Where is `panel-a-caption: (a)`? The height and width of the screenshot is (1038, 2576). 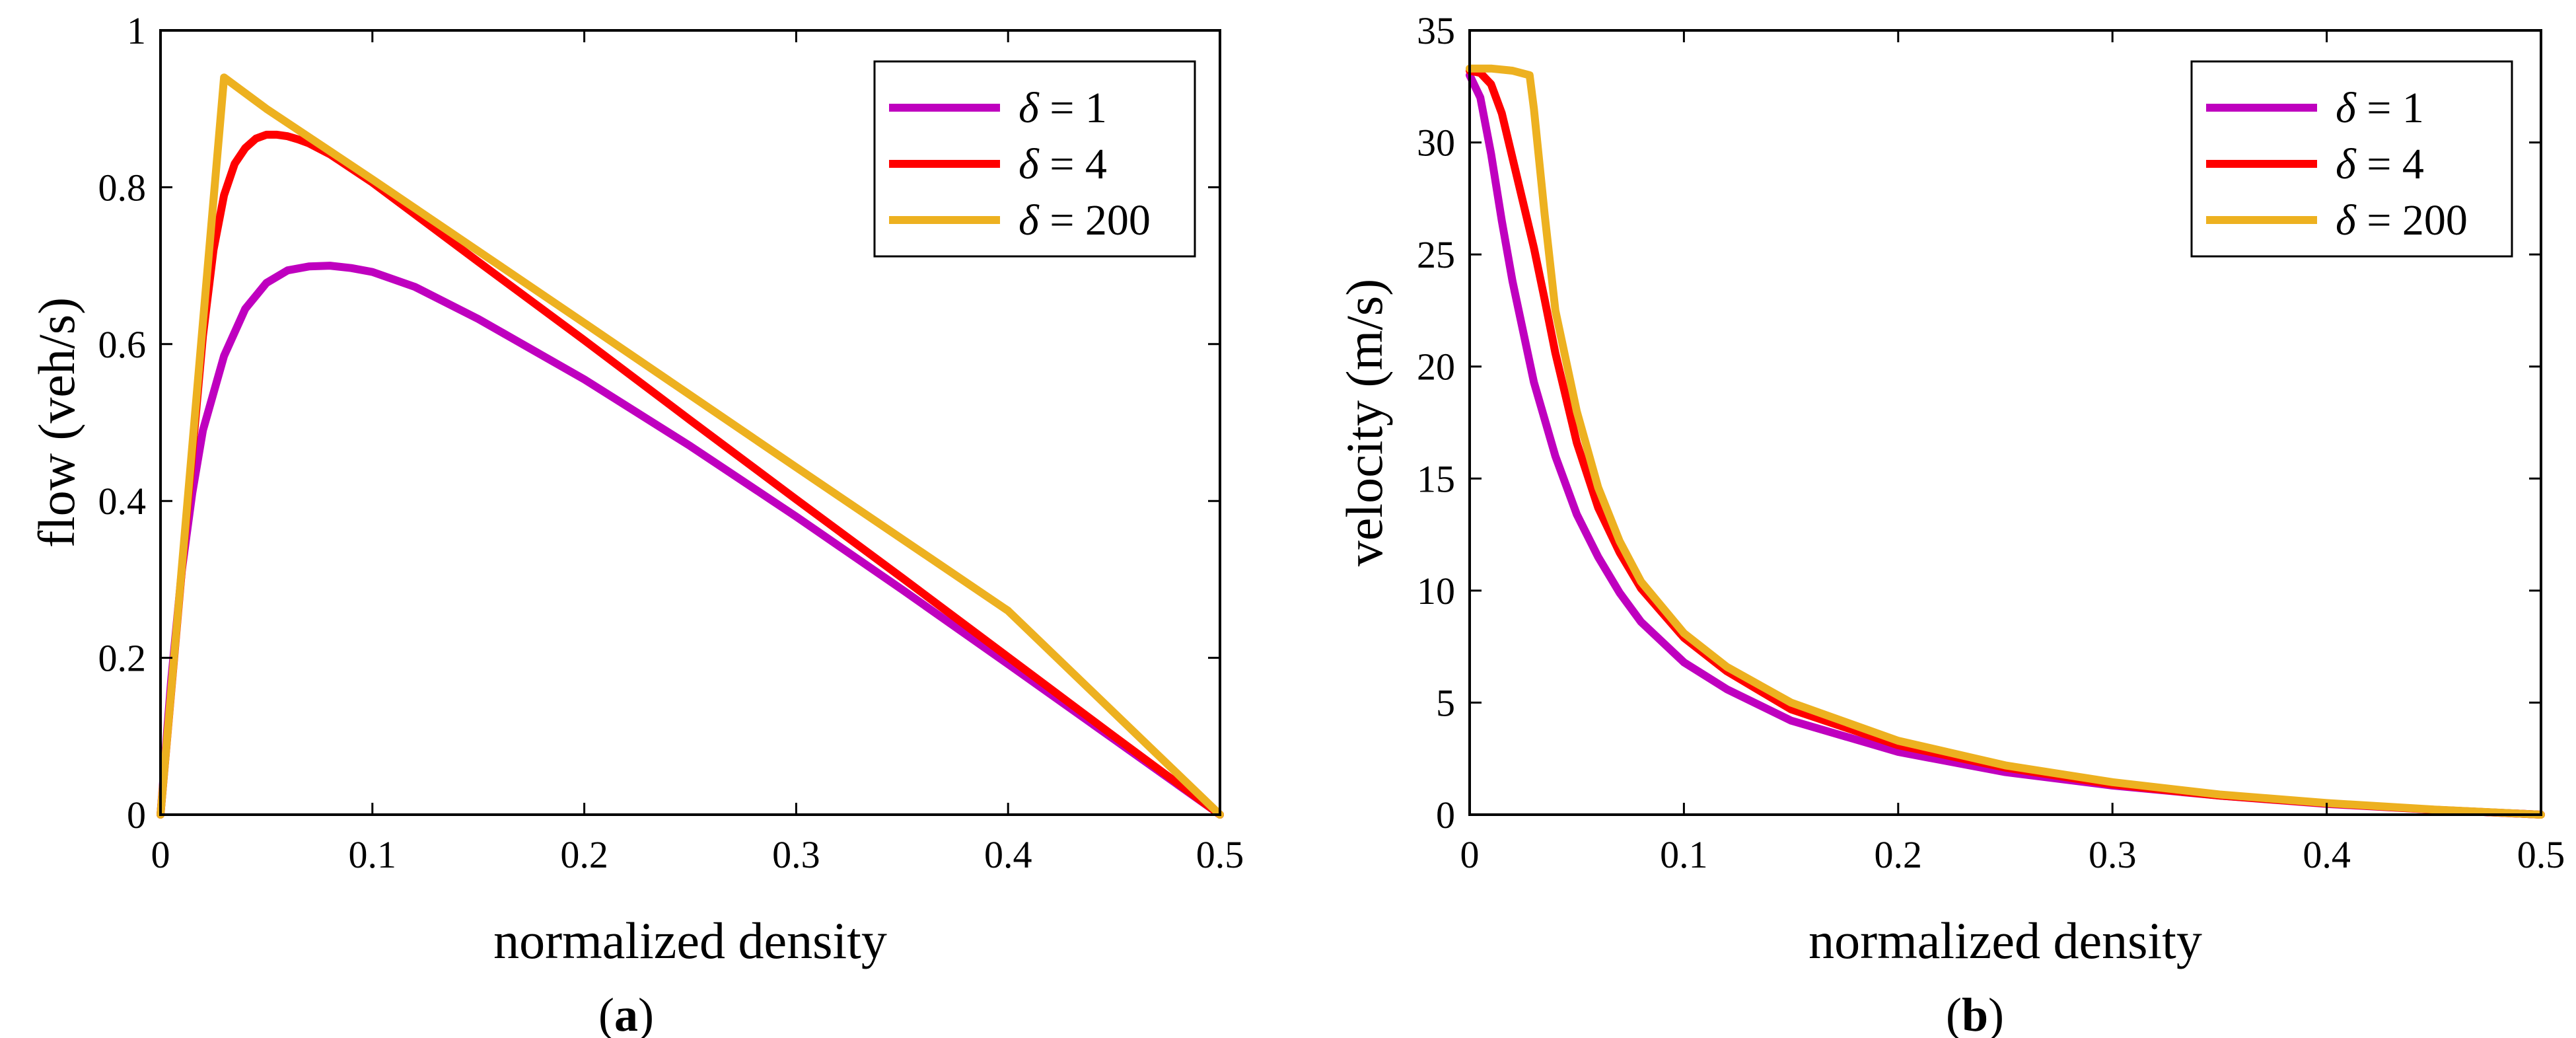 panel-a-caption: (a) is located at coordinates (626, 1013).